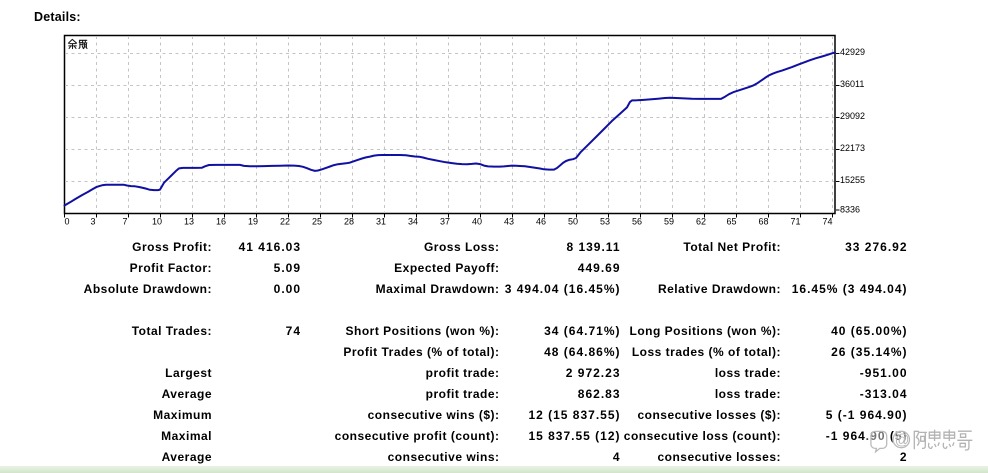 The height and width of the screenshot is (473, 988). Describe the element at coordinates (852, 116) in the screenshot. I see `svg-text: 29092` at that location.